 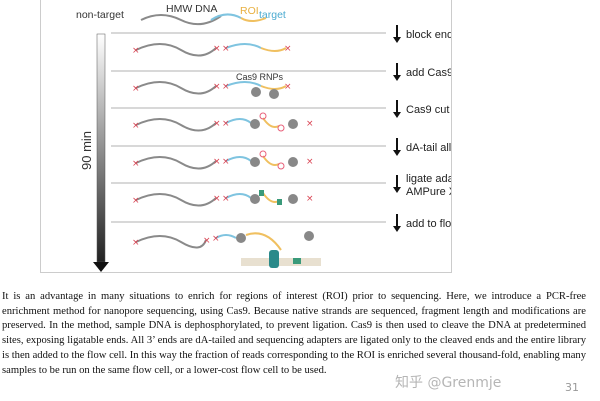 What do you see at coordinates (86, 150) in the screenshot?
I see `time-label: 90 min` at bounding box center [86, 150].